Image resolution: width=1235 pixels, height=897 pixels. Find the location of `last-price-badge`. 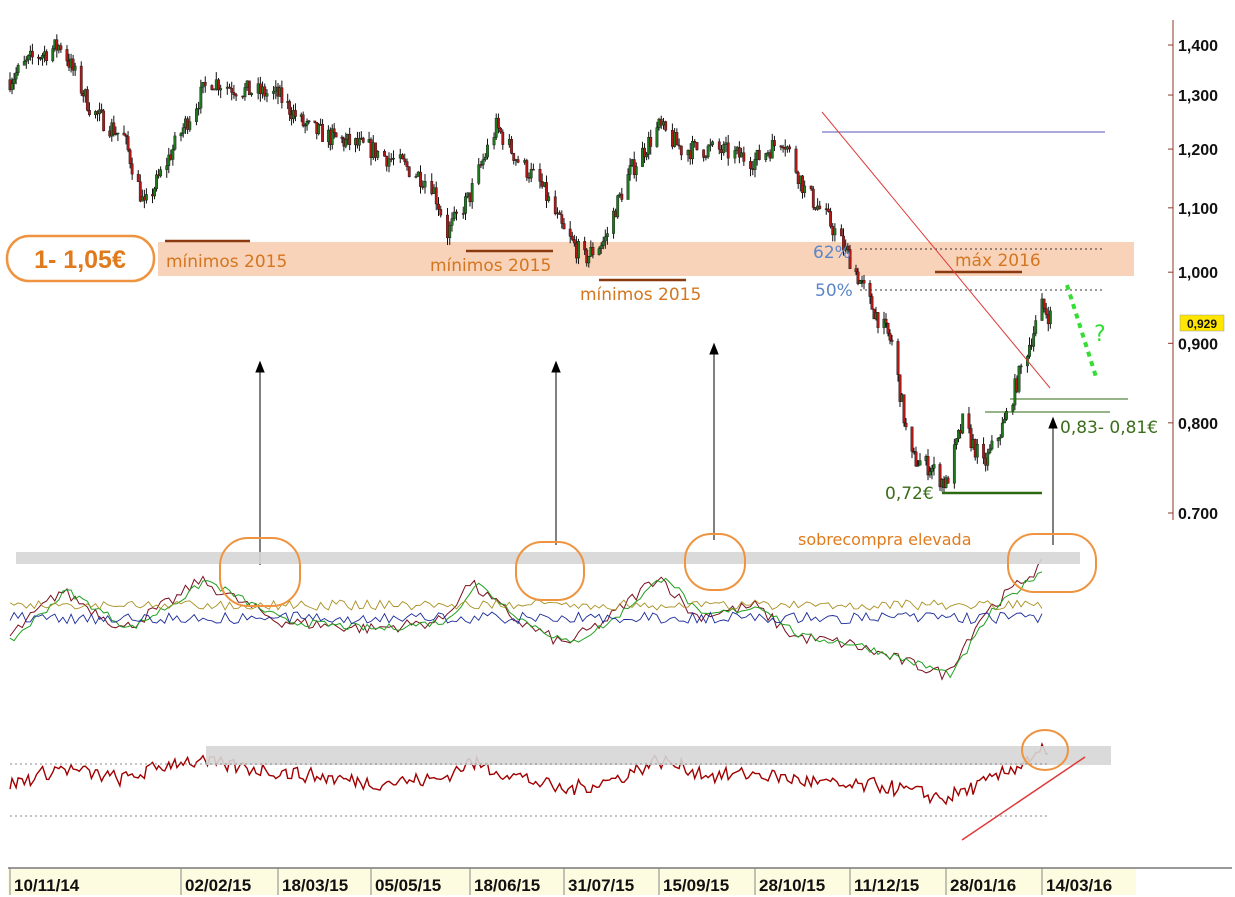

last-price-badge is located at coordinates (1202, 323).